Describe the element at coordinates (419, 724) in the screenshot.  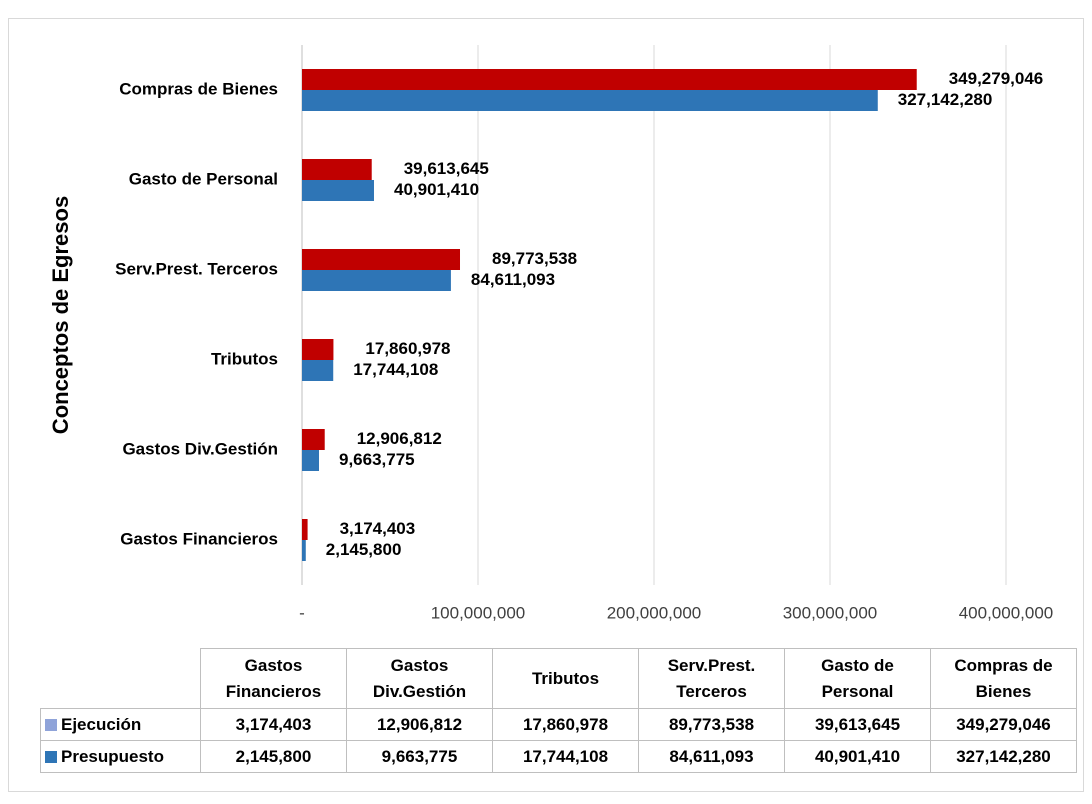
I see `table-cell: 12,906,812` at that location.